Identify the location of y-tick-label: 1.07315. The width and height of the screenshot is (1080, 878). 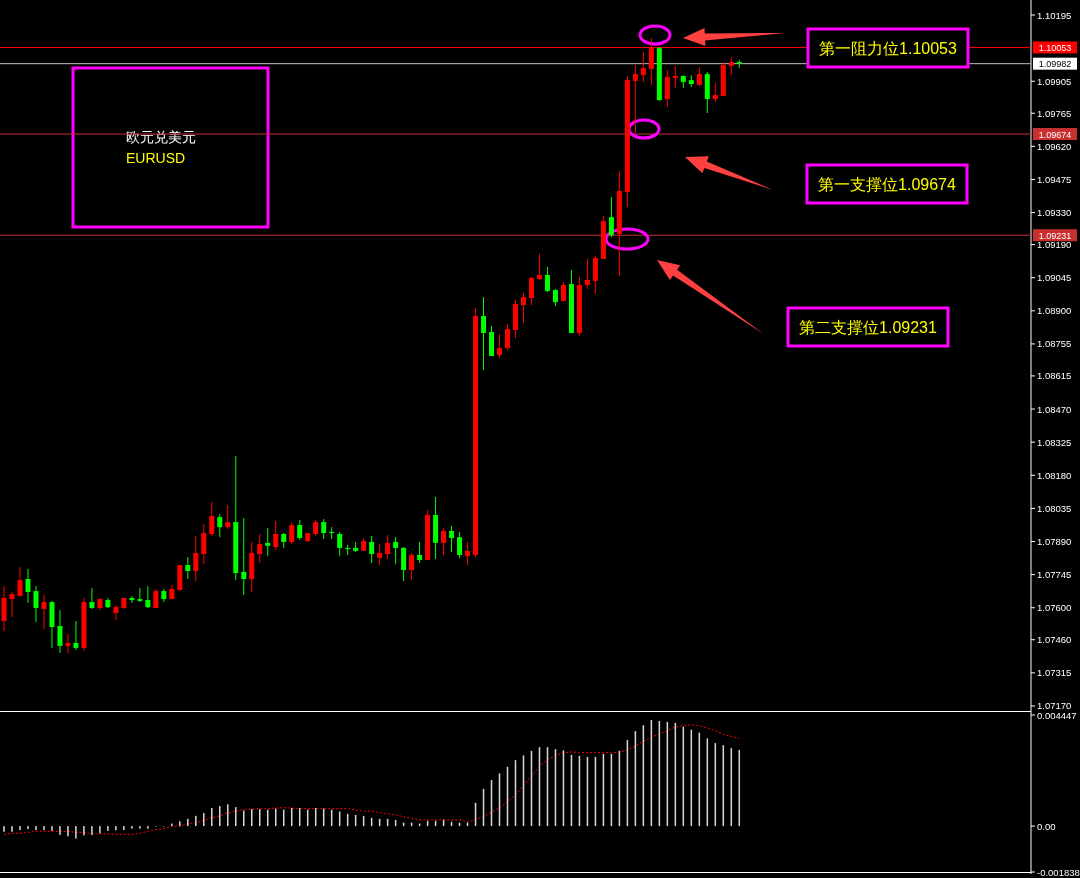
(1054, 673).